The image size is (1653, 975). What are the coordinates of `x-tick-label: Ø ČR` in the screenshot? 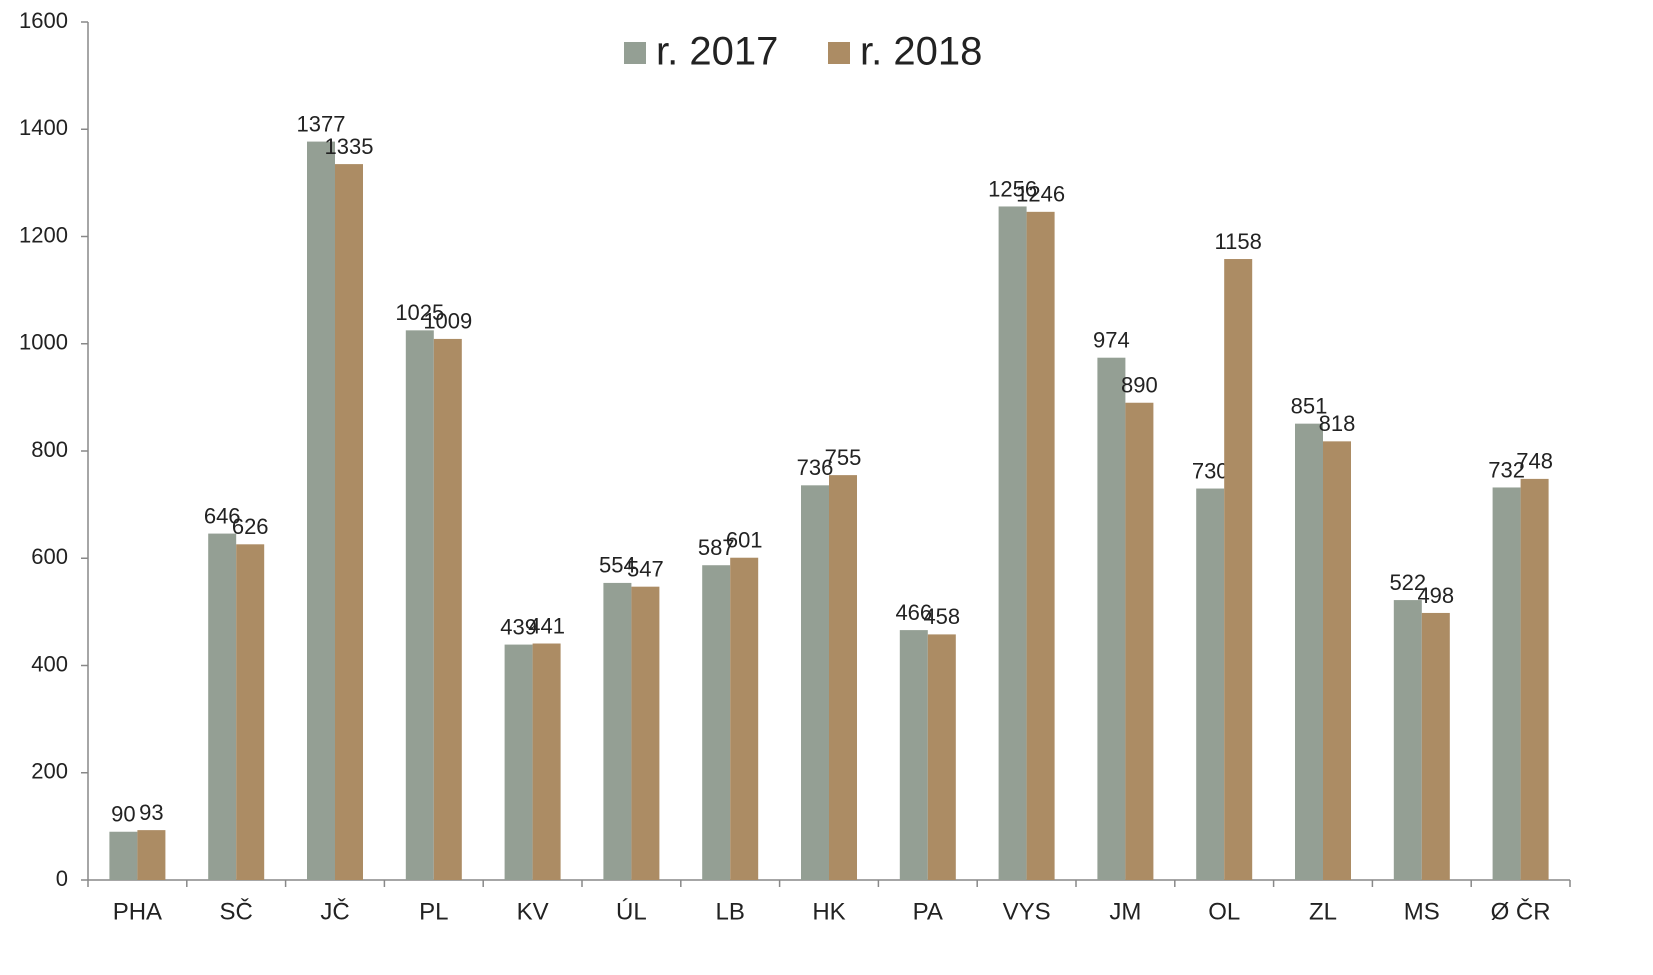 It's located at (1521, 911).